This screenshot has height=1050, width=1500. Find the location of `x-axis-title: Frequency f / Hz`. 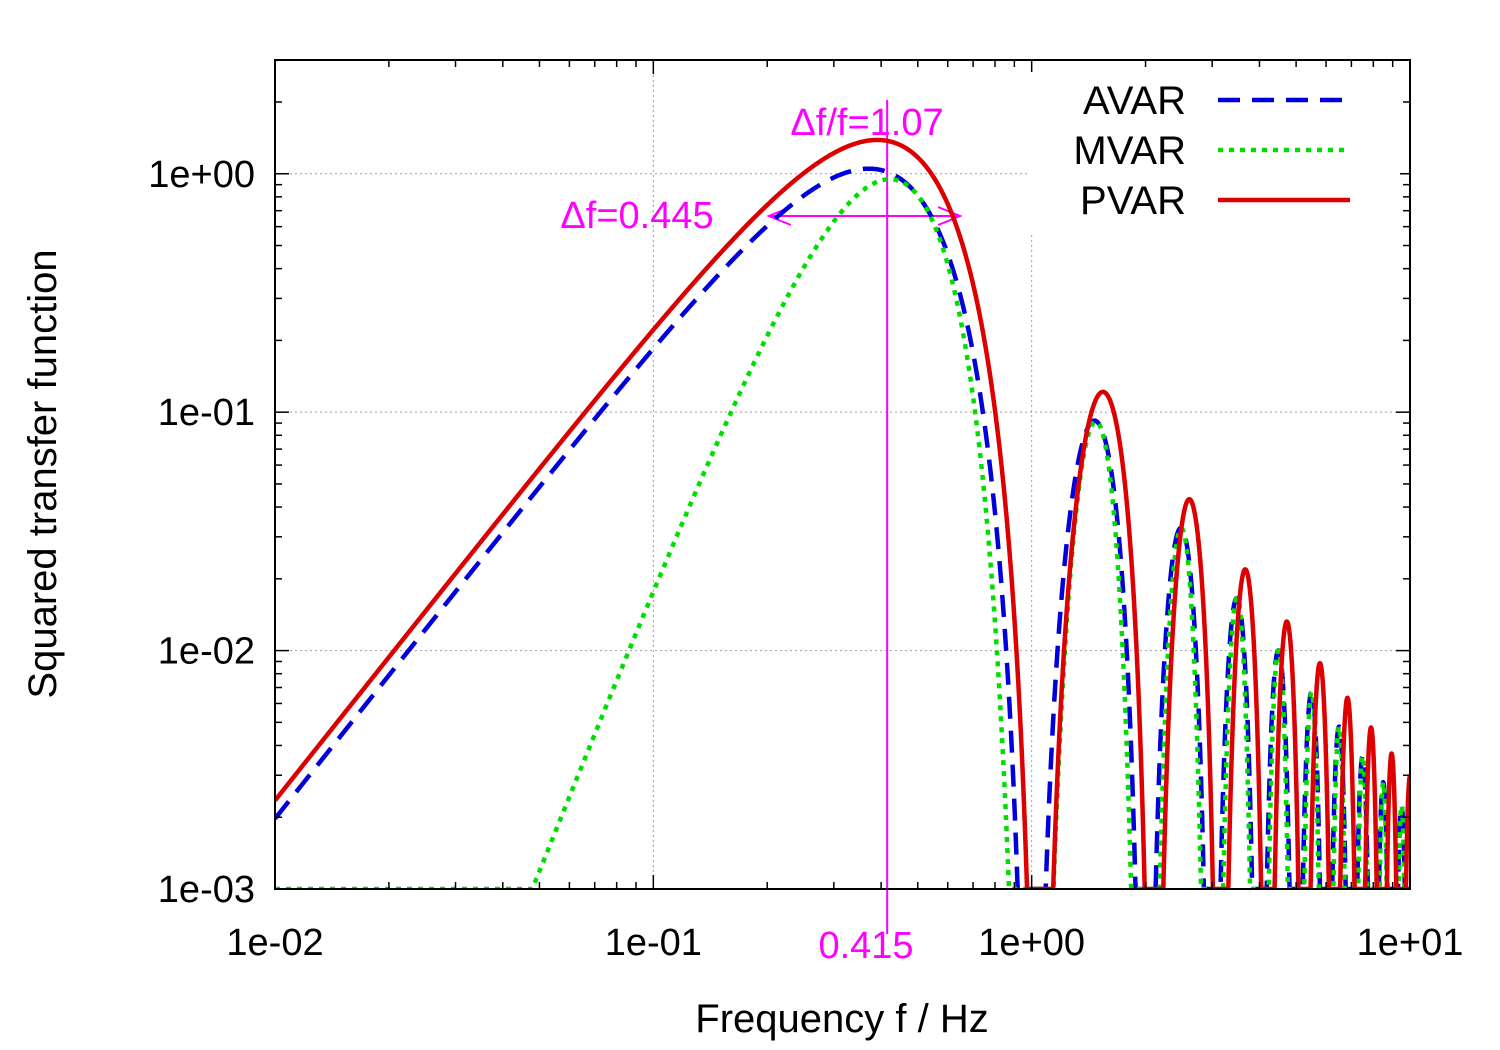

x-axis-title: Frequency f / Hz is located at coordinates (841, 1019).